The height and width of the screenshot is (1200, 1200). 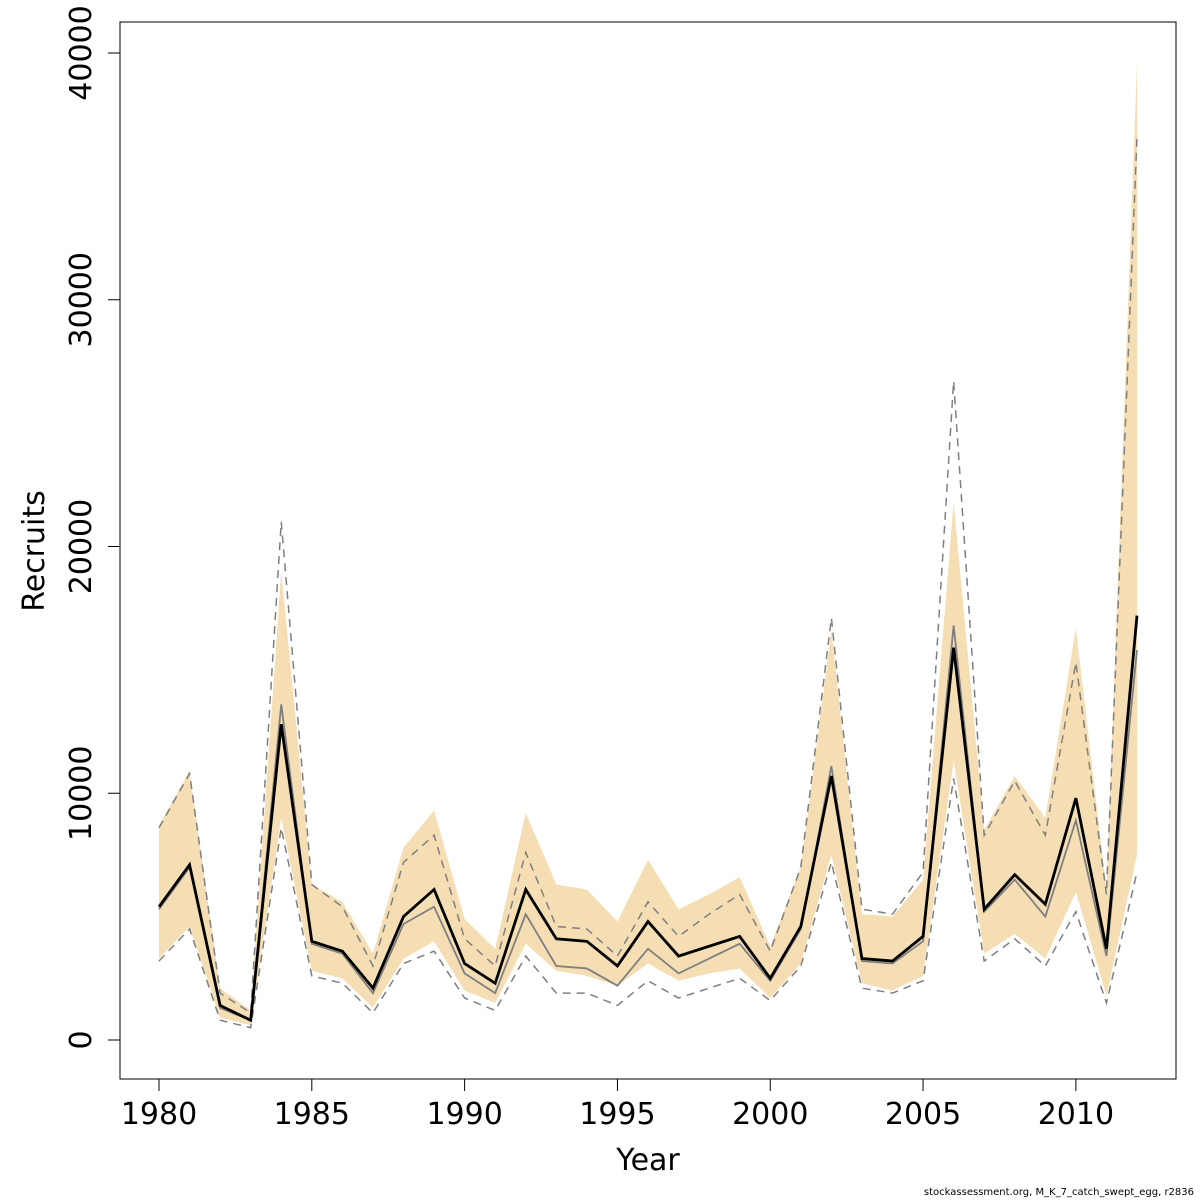 What do you see at coordinates (81, 546) in the screenshot?
I see `y-tick-label: 20000` at bounding box center [81, 546].